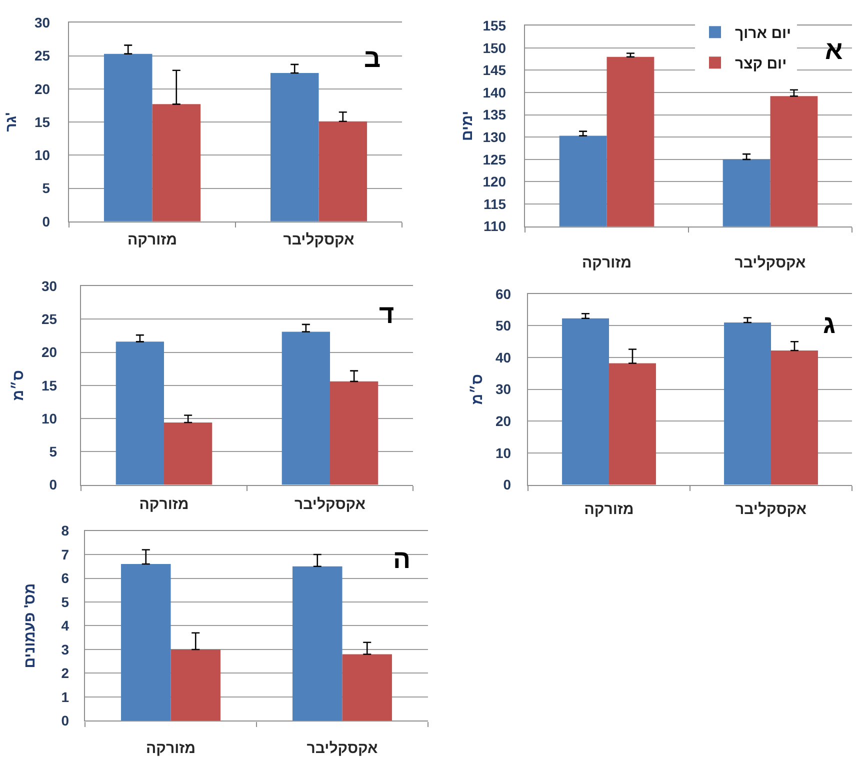 This screenshot has height=762, width=864. What do you see at coordinates (65, 649) in the screenshot?
I see `y-tick-label: 3` at bounding box center [65, 649].